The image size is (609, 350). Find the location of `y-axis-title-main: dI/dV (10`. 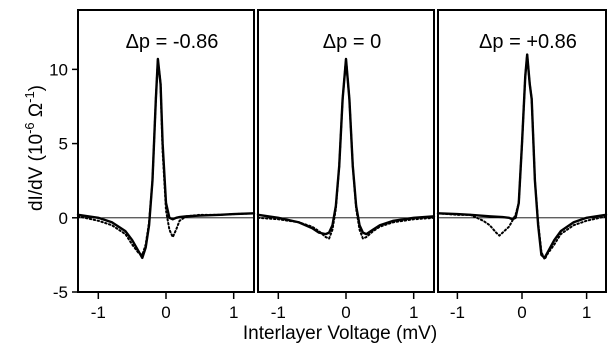

y-axis-title-main: dI/dV (10 is located at coordinates (36, 172).